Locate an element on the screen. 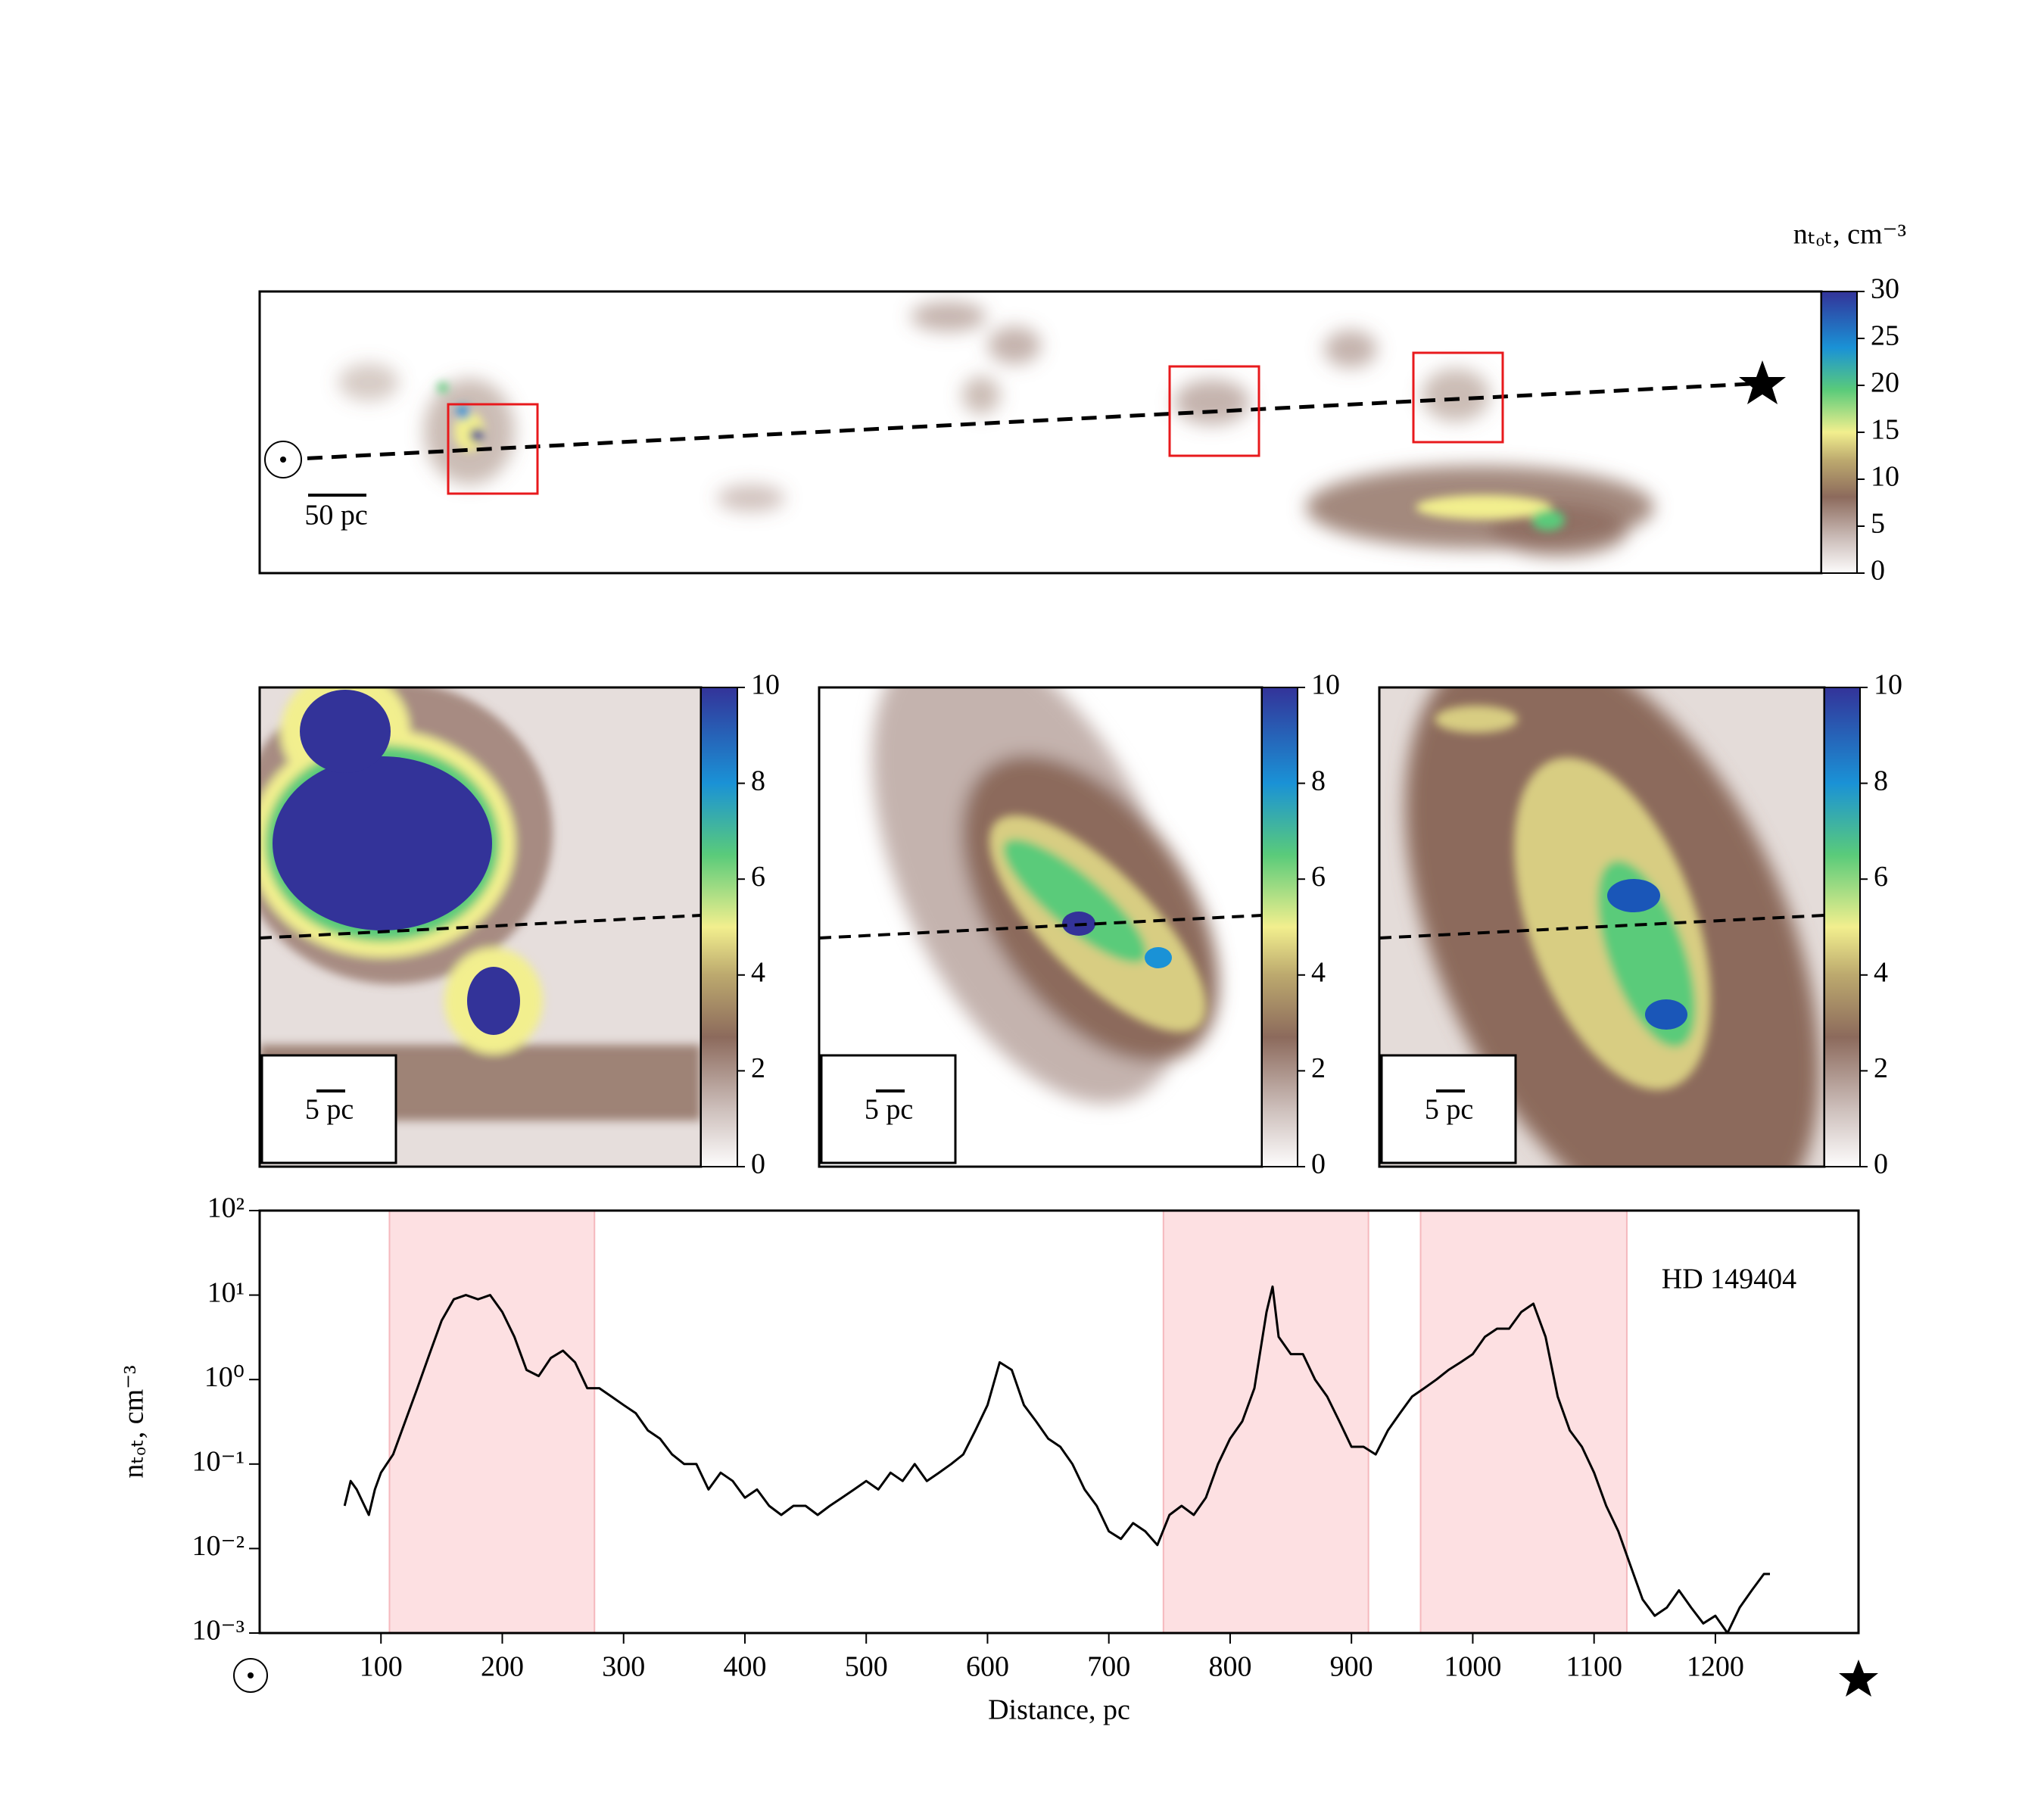 Image resolution: width=2044 pixels, height=1817 pixels. x-tick-label: 700 is located at coordinates (1108, 1667).